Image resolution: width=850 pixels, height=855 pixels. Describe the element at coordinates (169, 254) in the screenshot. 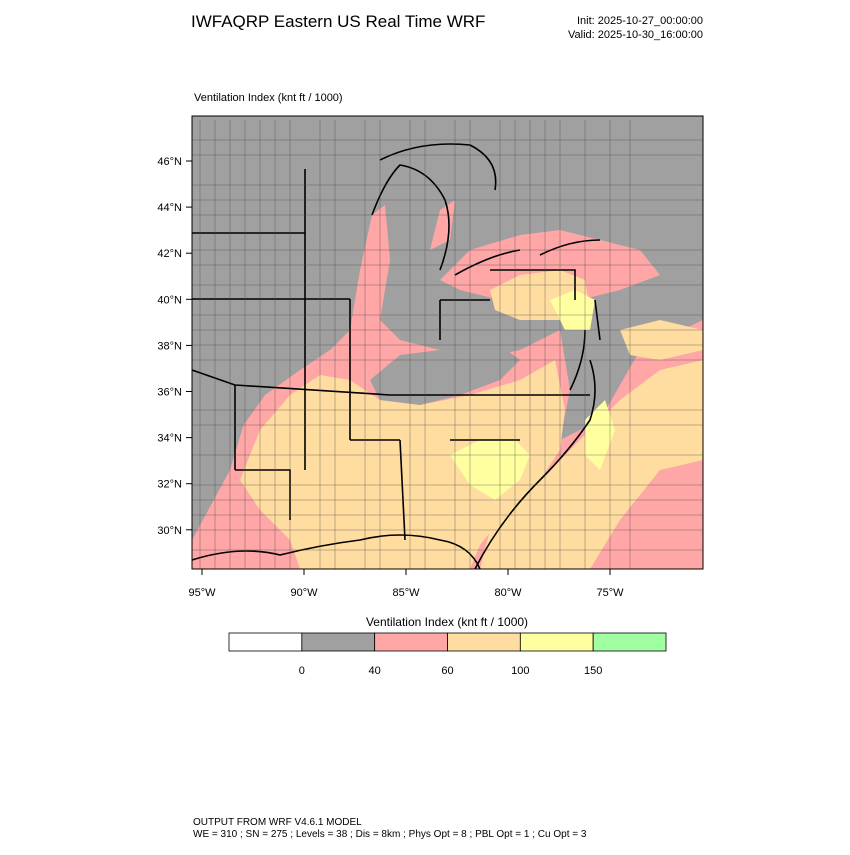

I see `lat-label: 42°N` at that location.